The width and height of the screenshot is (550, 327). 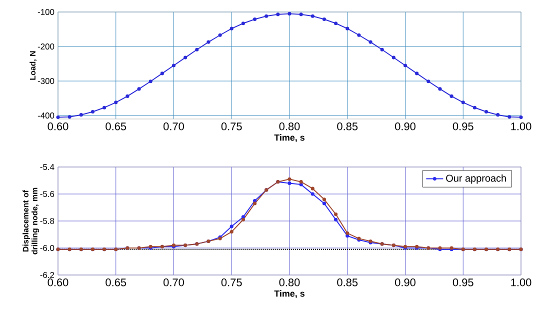 What do you see at coordinates (47, 167) in the screenshot?
I see `y-tick-label: -5.4` at bounding box center [47, 167].